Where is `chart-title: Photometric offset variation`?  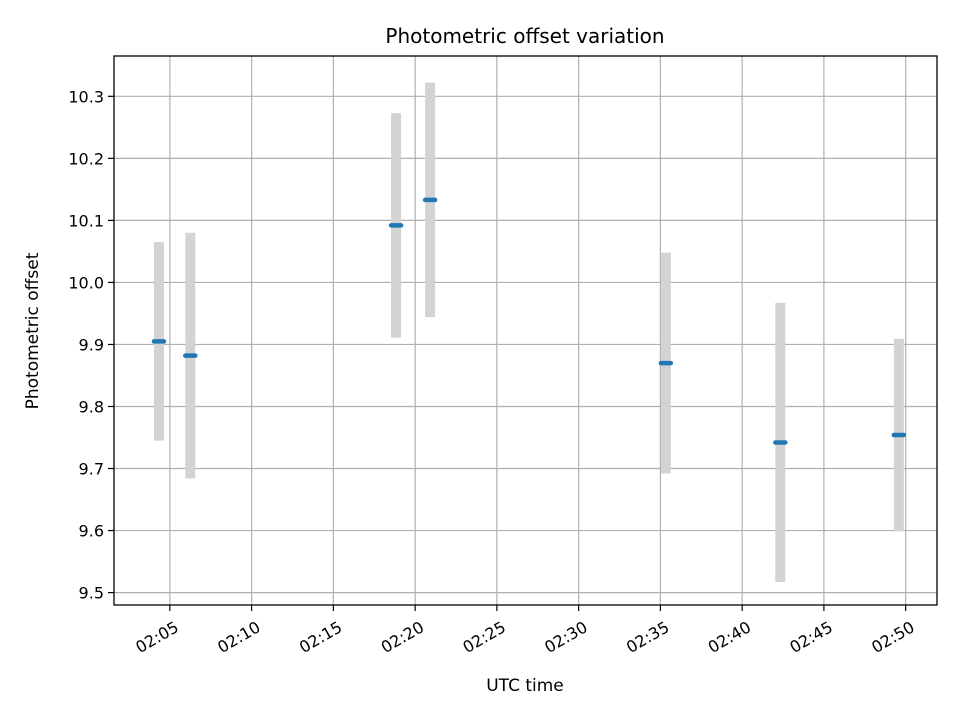
chart-title: Photometric offset variation is located at coordinates (524, 36).